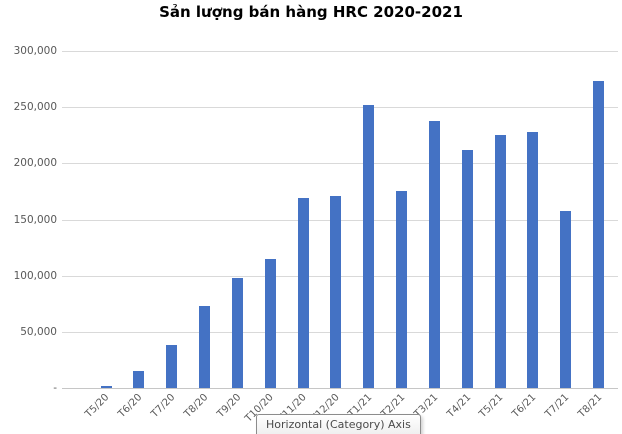 Image resolution: width=622 pixels, height=434 pixels. What do you see at coordinates (35, 219) in the screenshot?
I see `y-axis-label-150000: 150,000` at bounding box center [35, 219].